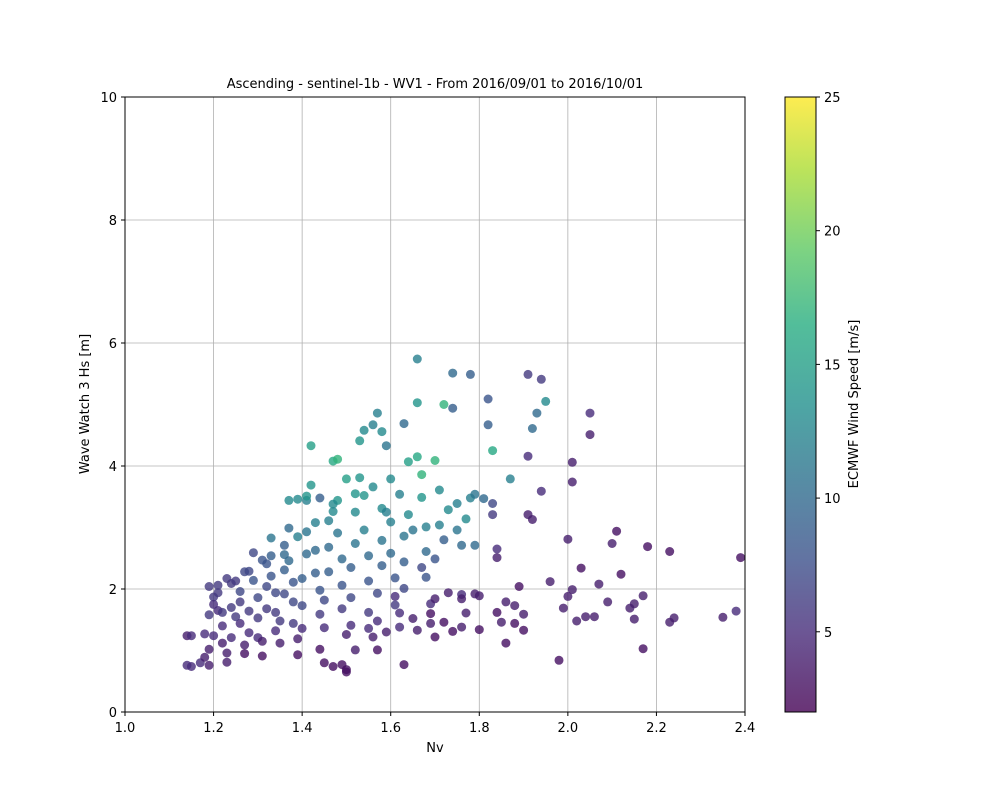  I want to click on y-tick-label: 8, so click(113, 221).